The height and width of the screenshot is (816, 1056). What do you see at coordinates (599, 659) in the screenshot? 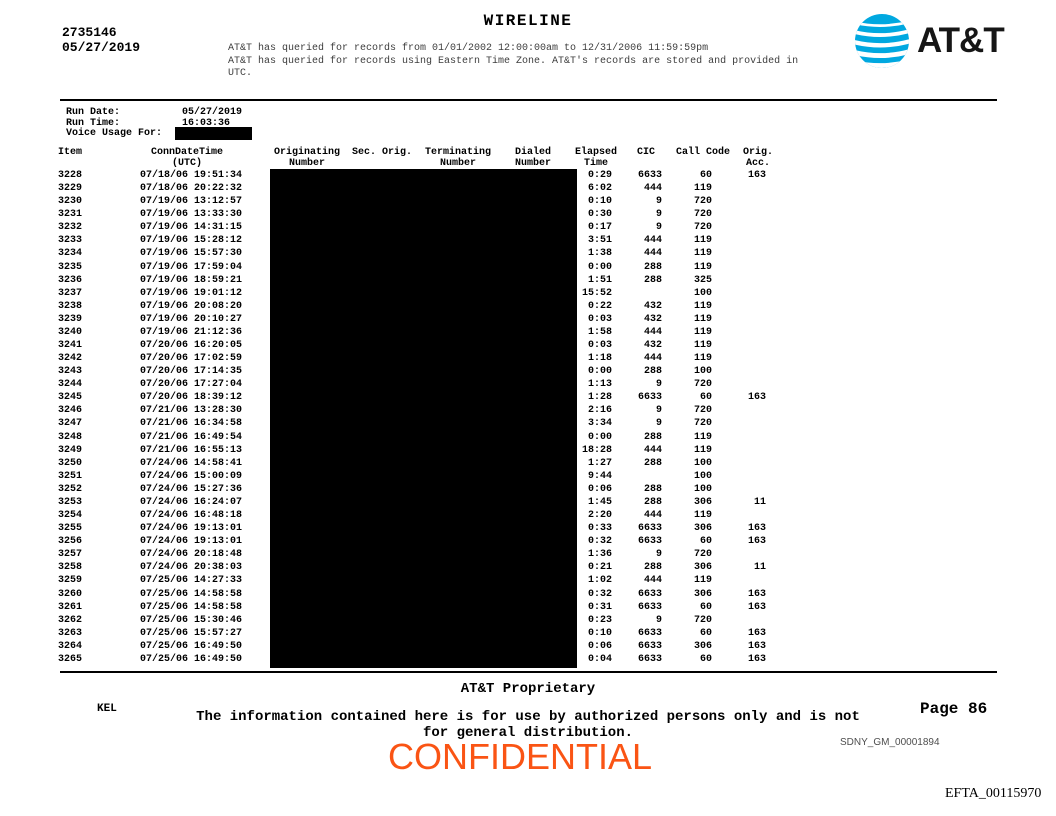
I see `cell-elapsed-time: 0:04` at bounding box center [599, 659].